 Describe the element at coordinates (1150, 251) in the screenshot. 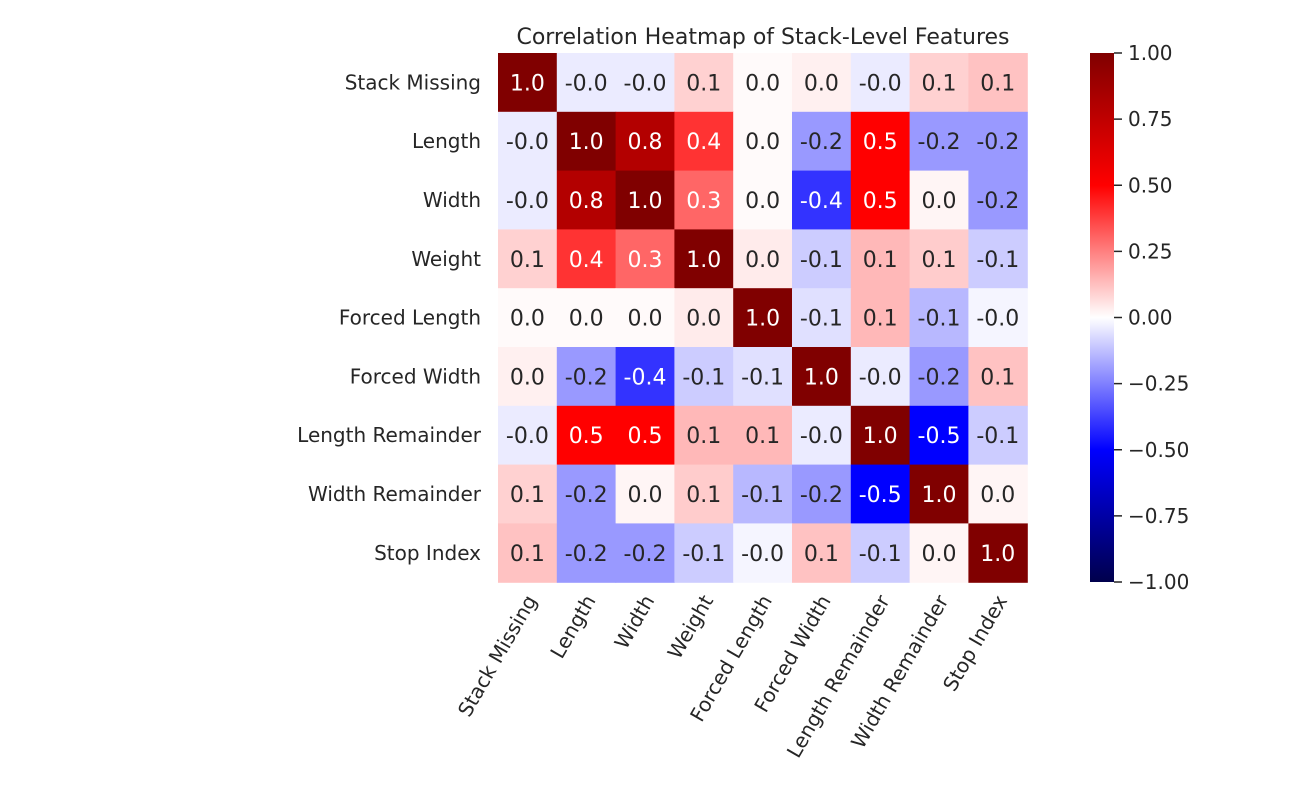

I see `colorbar-tick-label: 0.25` at that location.